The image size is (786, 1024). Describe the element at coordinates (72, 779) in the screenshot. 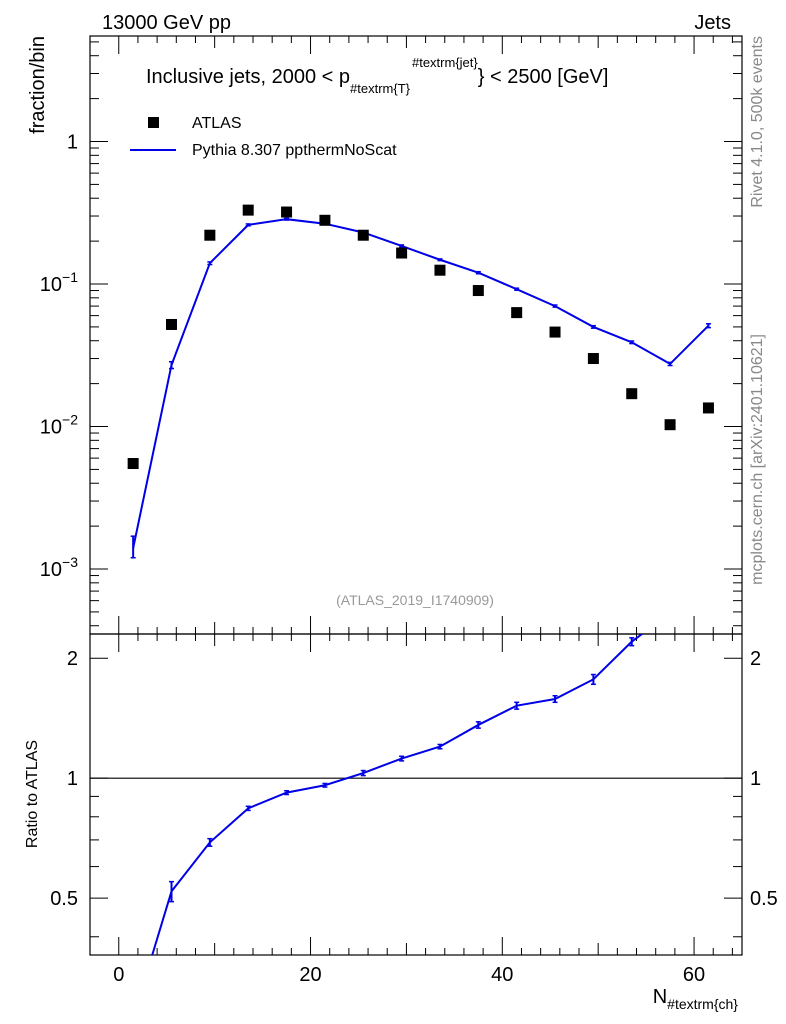

I see `ratio-y-tick-label: 1` at that location.